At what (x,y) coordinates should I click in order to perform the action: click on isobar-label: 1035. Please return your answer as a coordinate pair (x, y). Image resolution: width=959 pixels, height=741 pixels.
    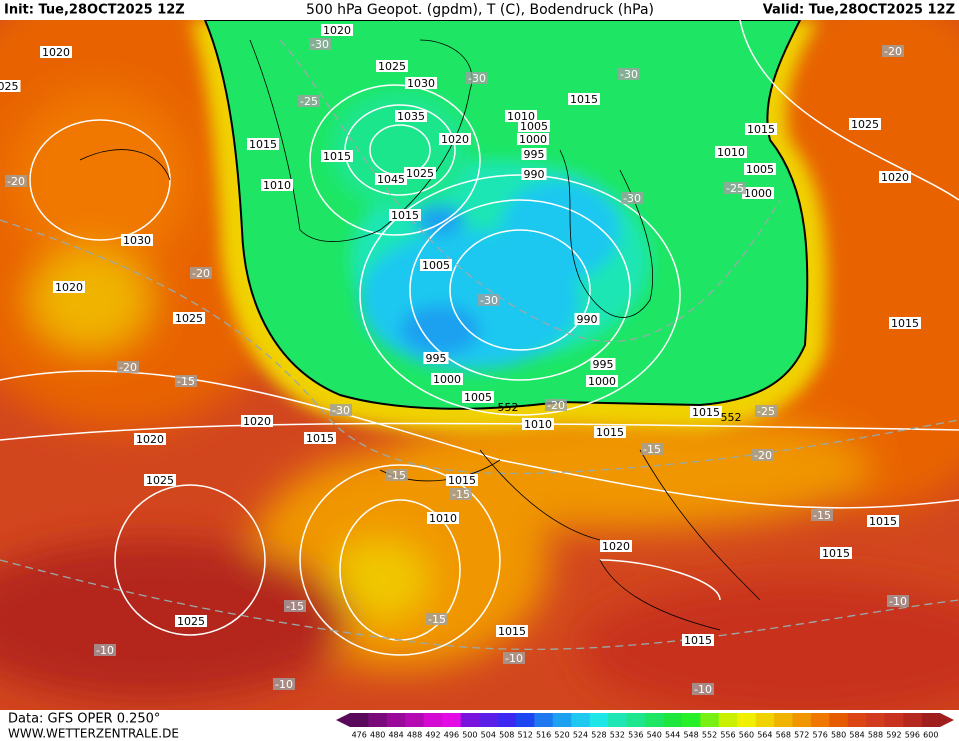
    Looking at the image, I should click on (411, 116).